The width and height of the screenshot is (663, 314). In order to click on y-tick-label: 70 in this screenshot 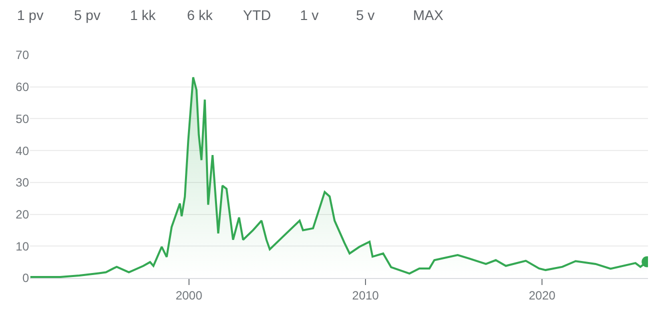, I will do `click(23, 55)`.